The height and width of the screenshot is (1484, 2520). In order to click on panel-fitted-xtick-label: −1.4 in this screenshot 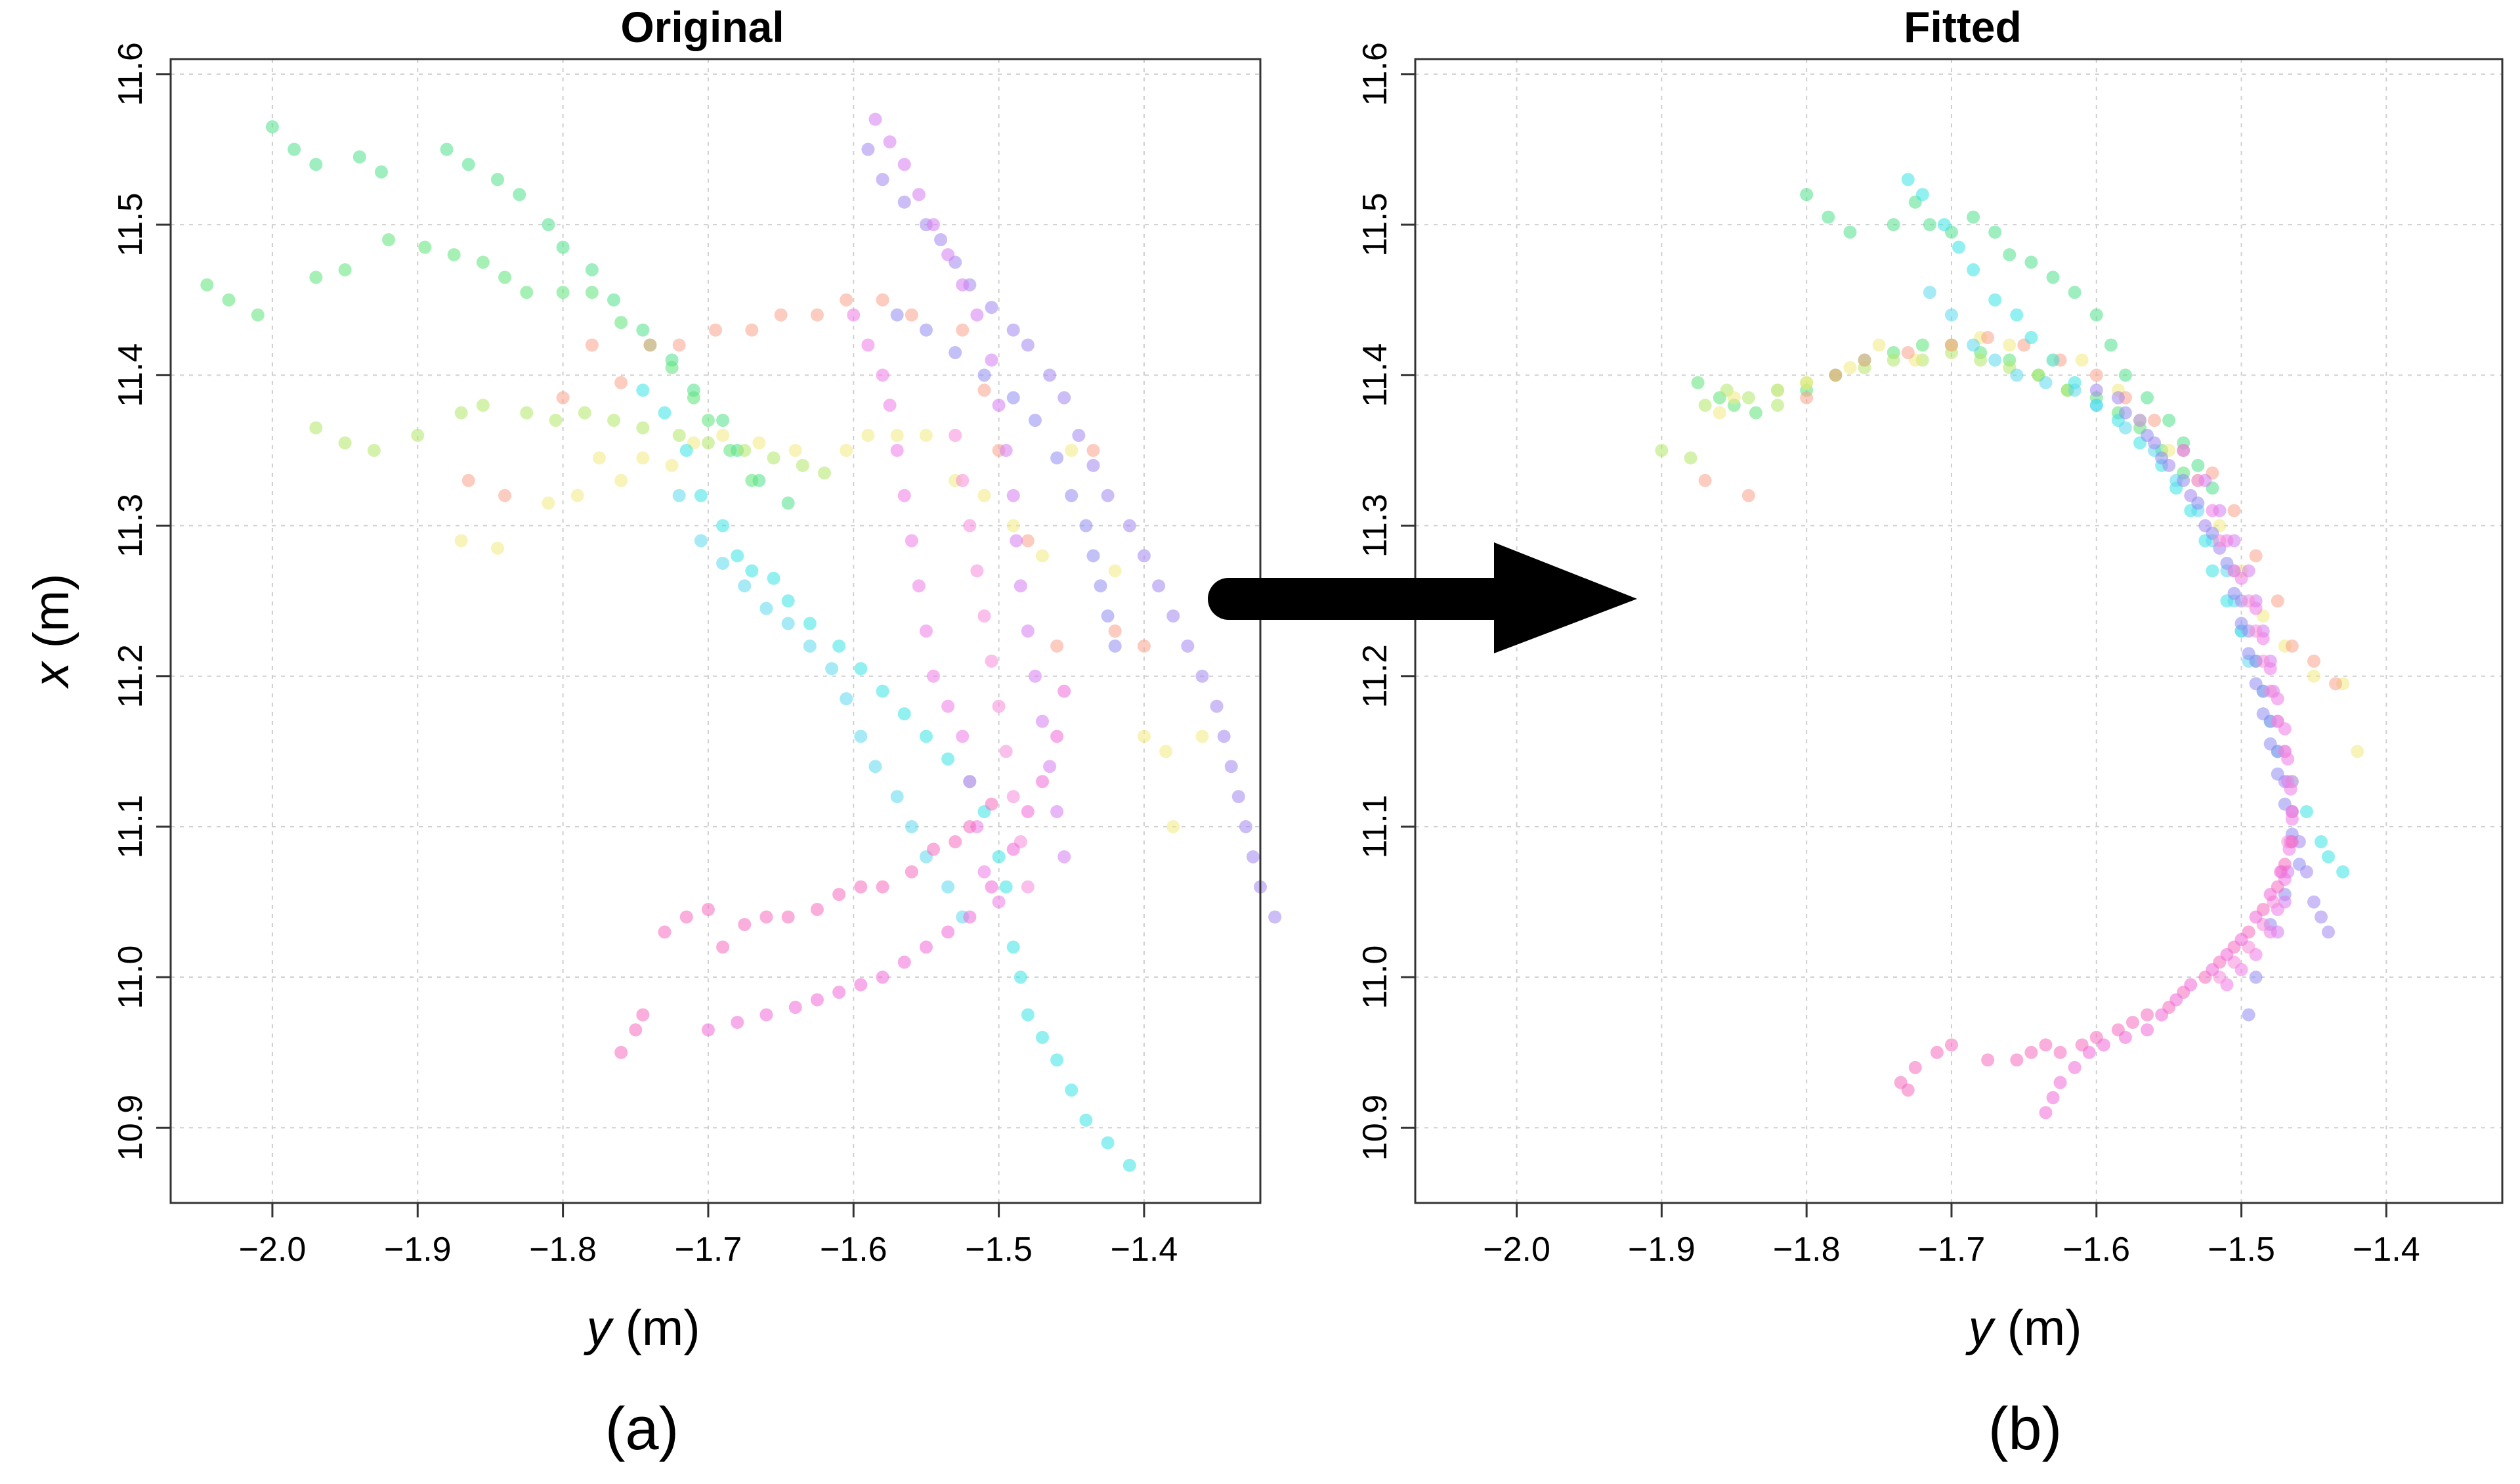, I will do `click(2386, 1250)`.